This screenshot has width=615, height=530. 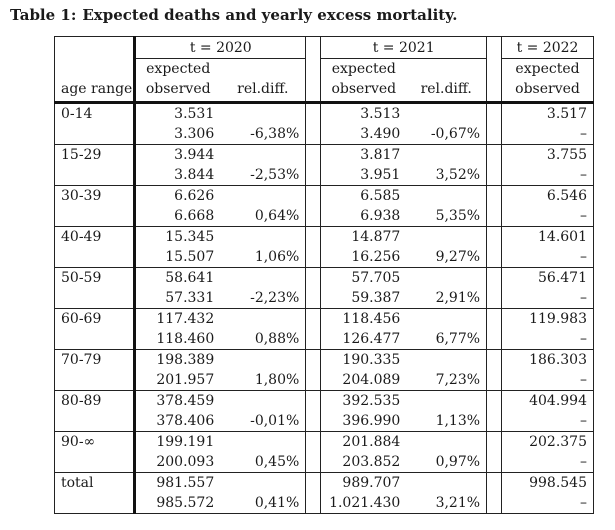 I want to click on age-range-cell: 40-49, so click(x=94, y=236).